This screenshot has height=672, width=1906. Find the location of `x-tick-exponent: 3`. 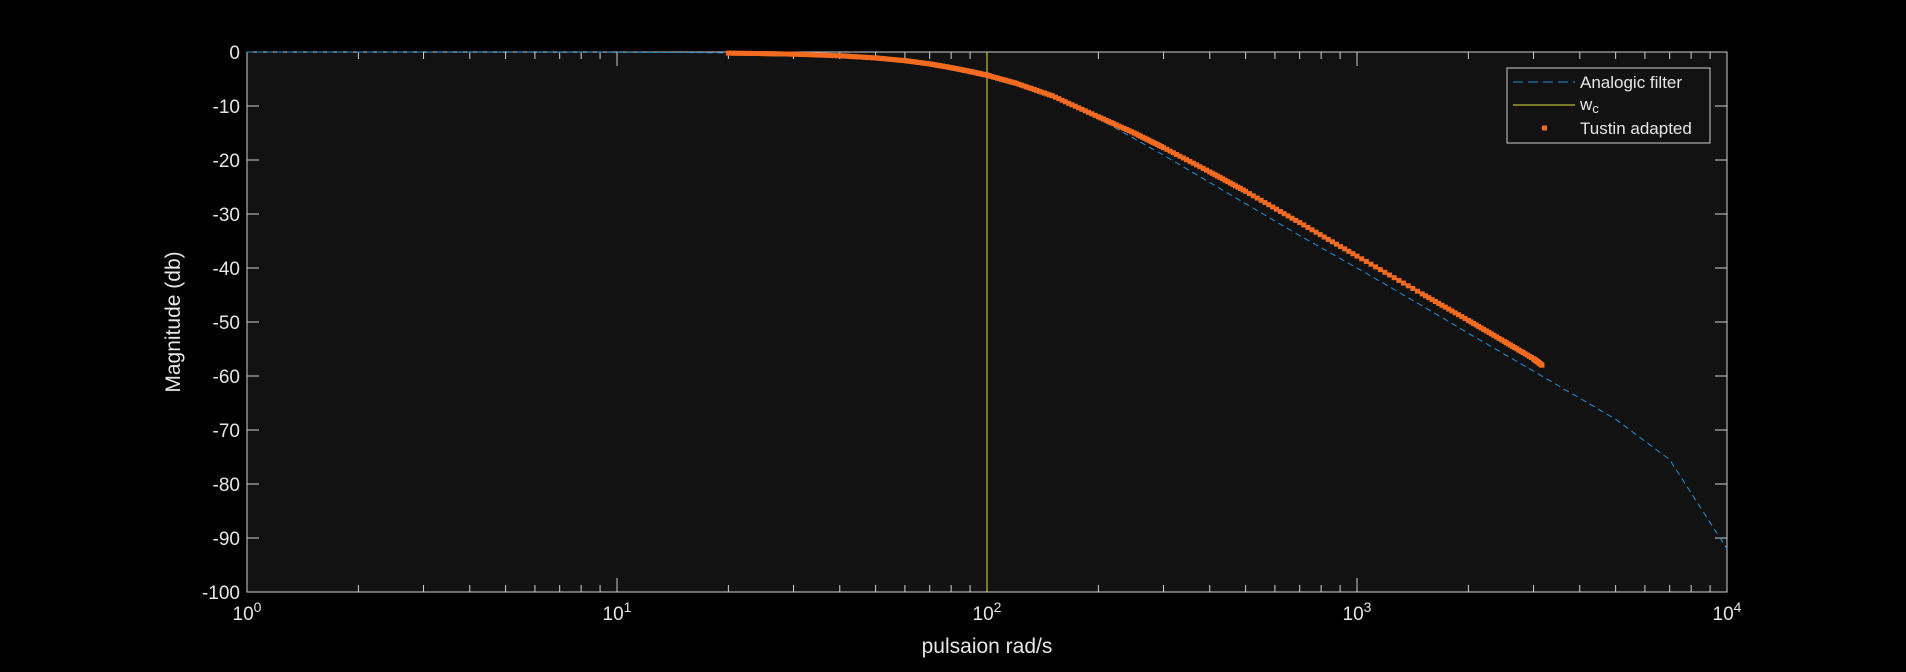

x-tick-exponent: 3 is located at coordinates (1368, 607).